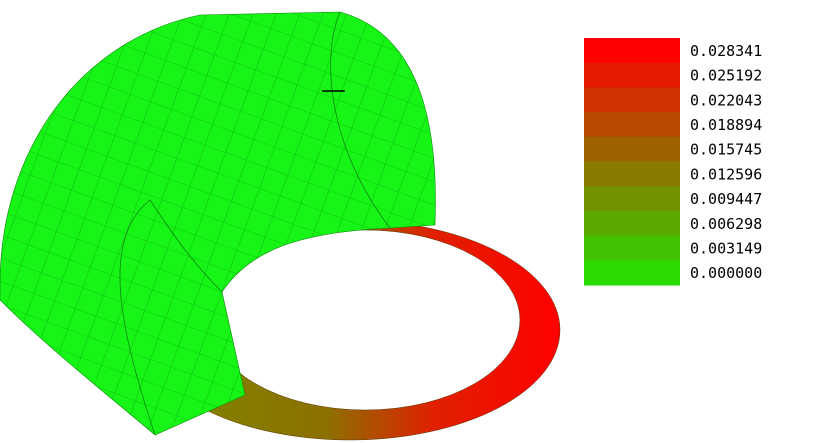 The width and height of the screenshot is (817, 443). I want to click on legend-label: 0.025192, so click(726, 76).